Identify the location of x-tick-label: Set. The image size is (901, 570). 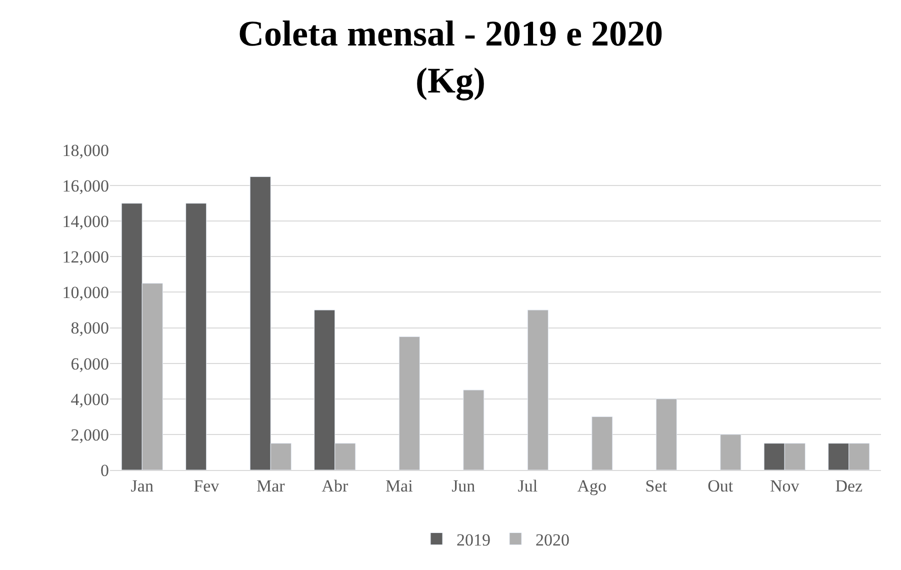
(656, 486).